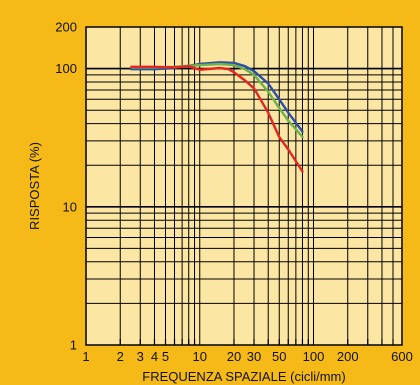  Describe the element at coordinates (34, 186) in the screenshot. I see `y-axis-title: RISPOSTA (%)` at that location.